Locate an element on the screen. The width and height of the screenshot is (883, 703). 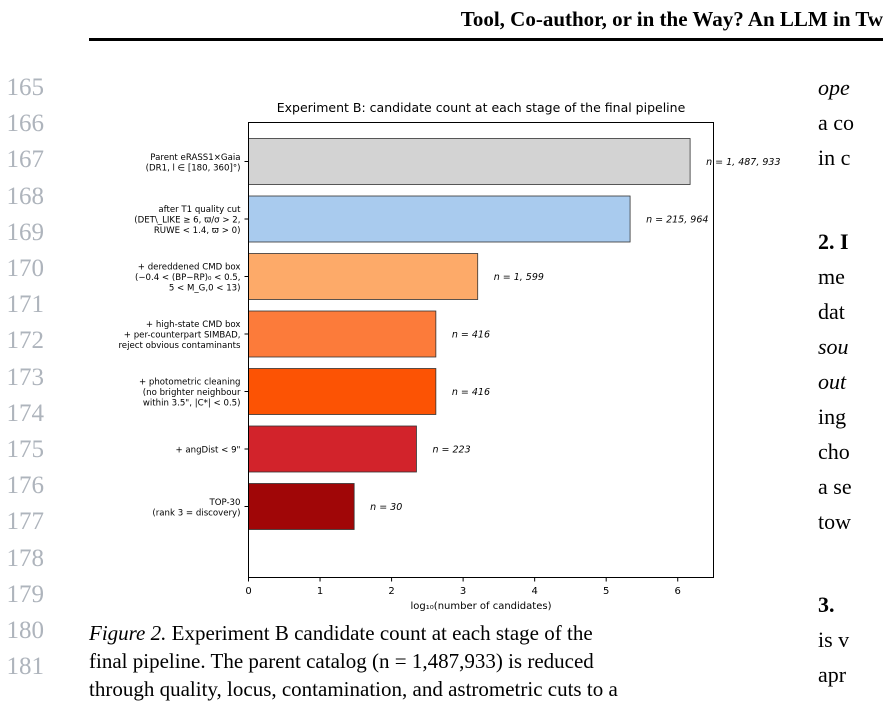
right-column-line: cho is located at coordinates (834, 451).